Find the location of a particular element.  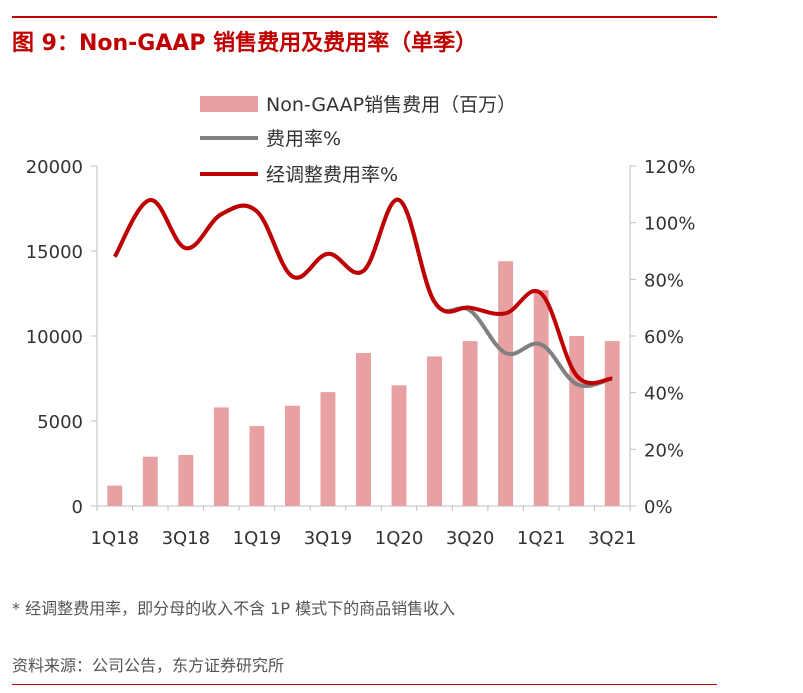

bottom-rule is located at coordinates (364, 684).